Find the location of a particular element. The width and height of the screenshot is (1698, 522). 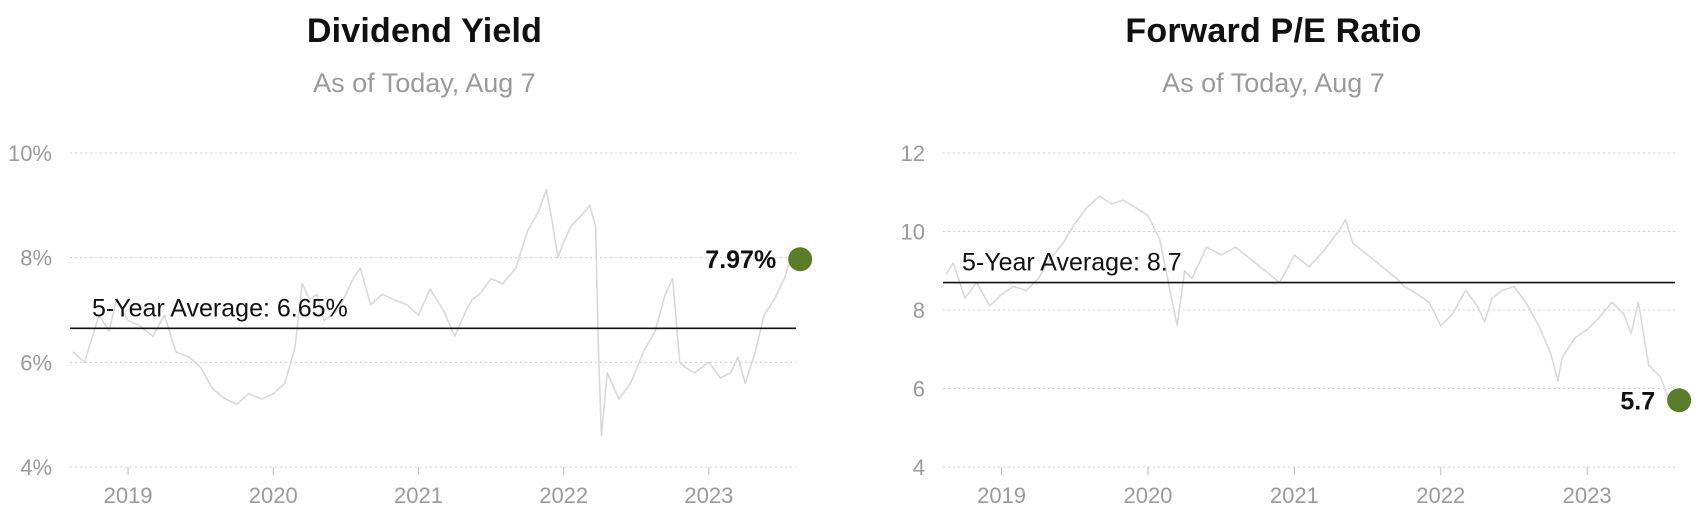

average-label: 5-Year Average: 6.65% is located at coordinates (220, 308).